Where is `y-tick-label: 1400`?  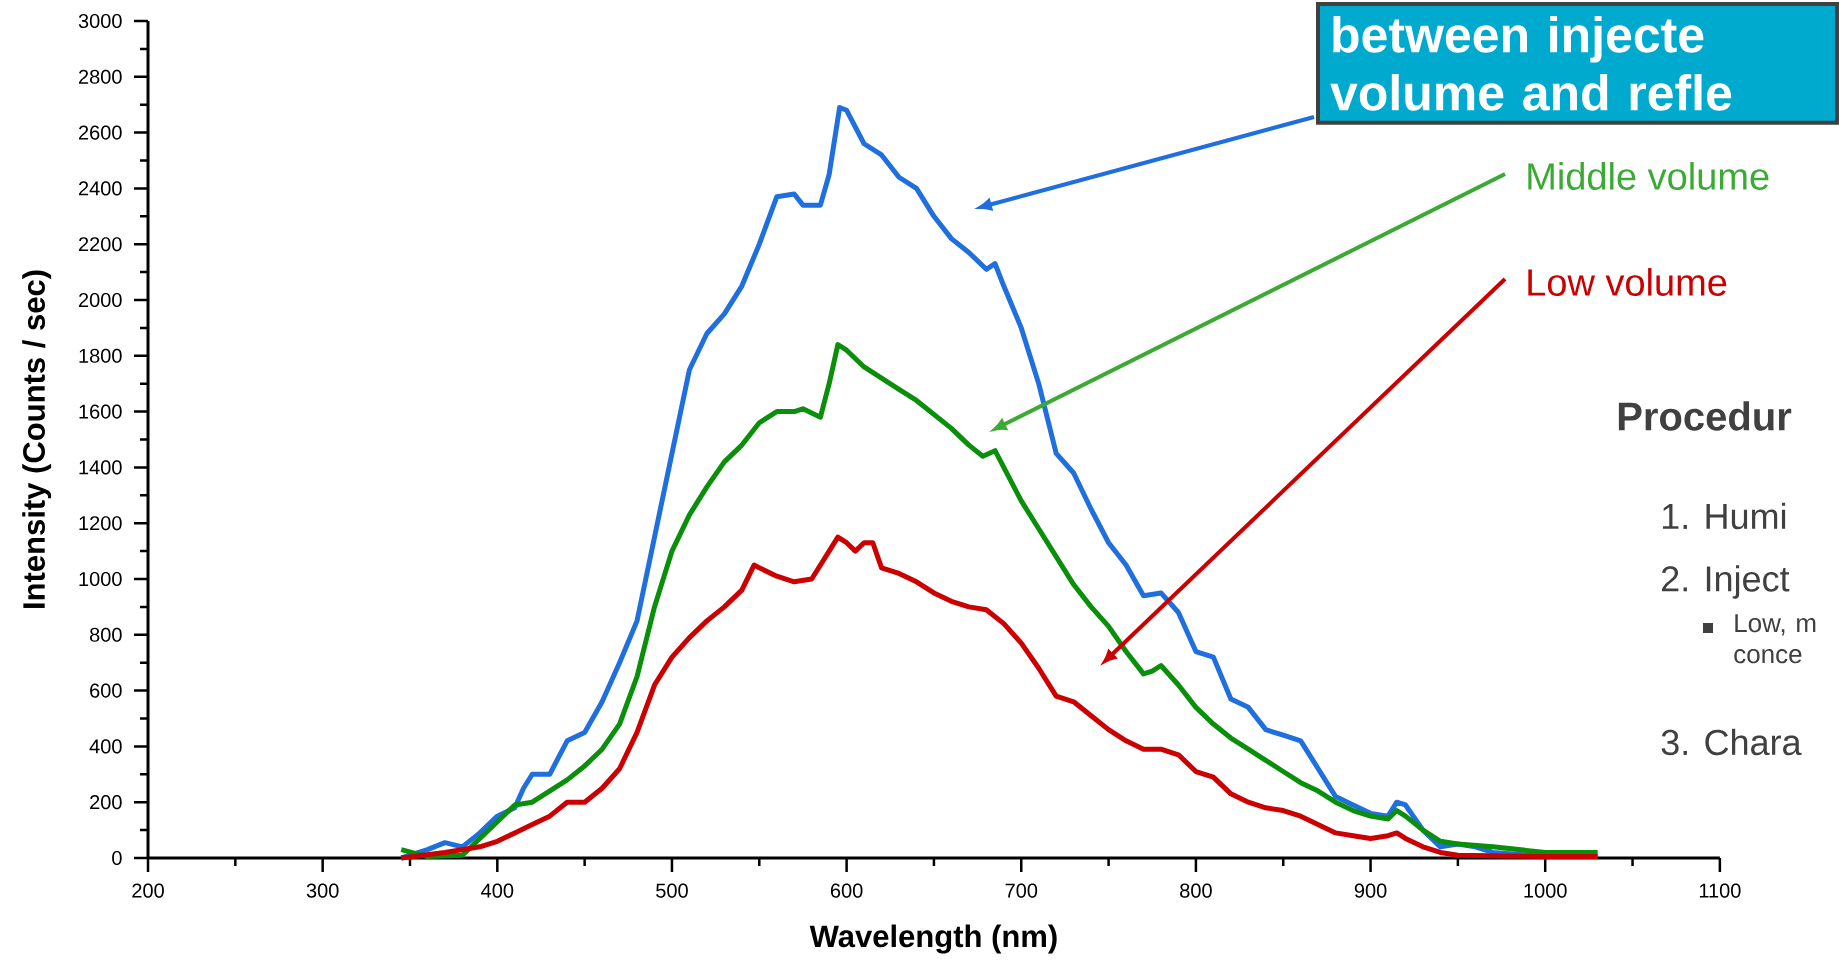 y-tick-label: 1400 is located at coordinates (100, 467).